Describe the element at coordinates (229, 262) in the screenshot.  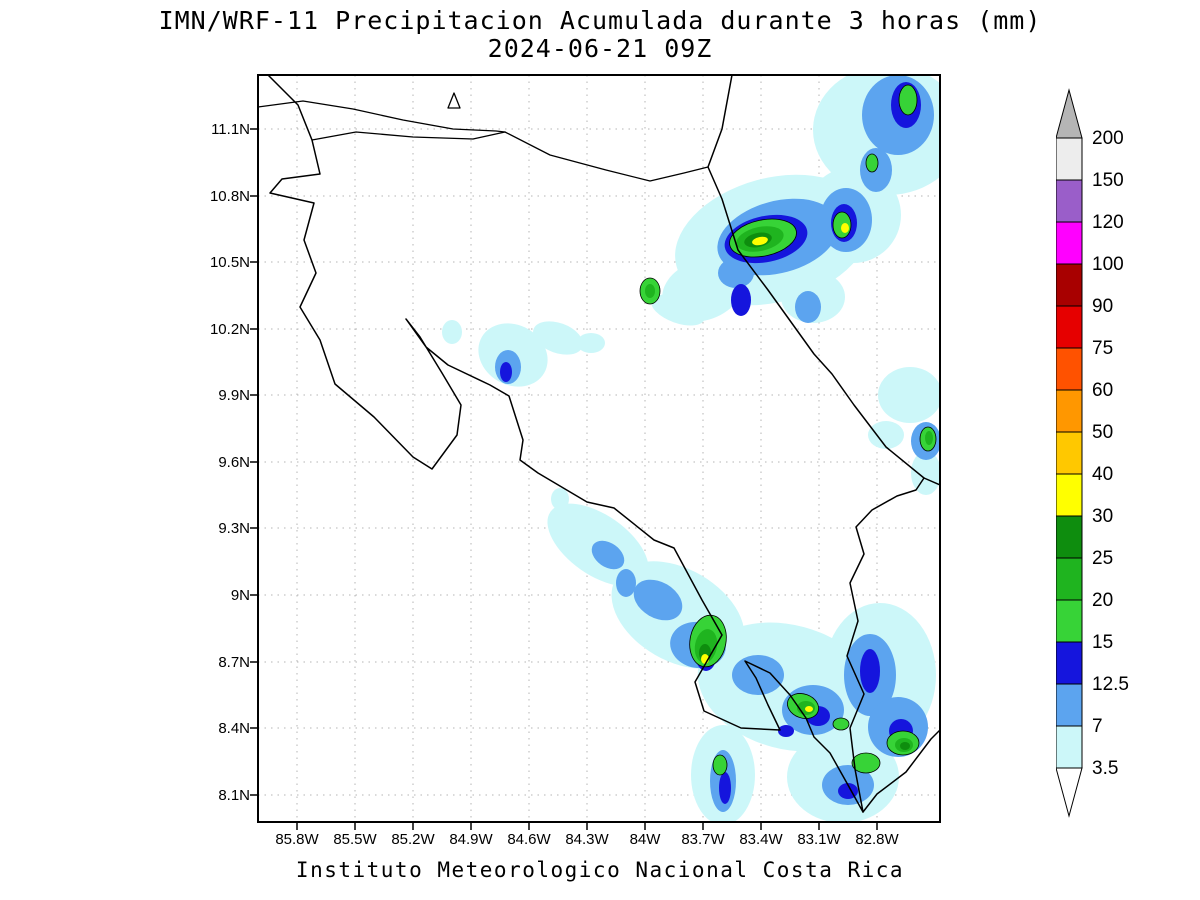
I see `lat-tick-label: 10.5N` at that location.